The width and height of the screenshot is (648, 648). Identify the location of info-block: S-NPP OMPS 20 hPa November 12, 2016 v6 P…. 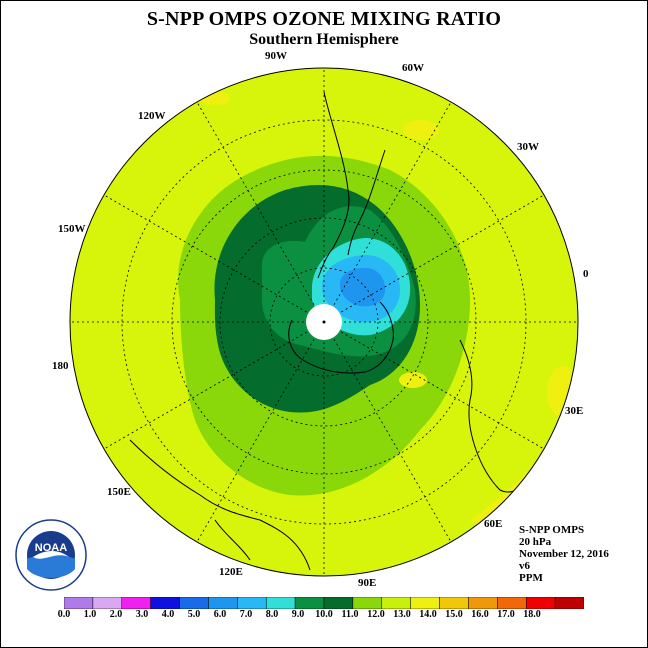
(564, 554).